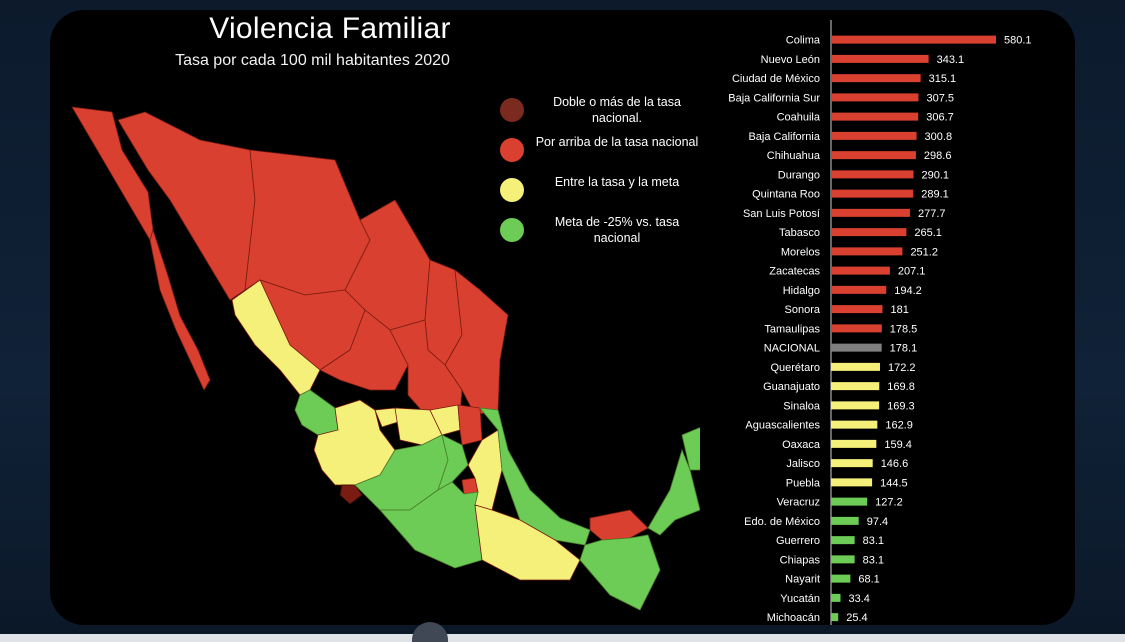  Describe the element at coordinates (899, 426) in the screenshot. I see `bar-value-label: 162.9` at that location.